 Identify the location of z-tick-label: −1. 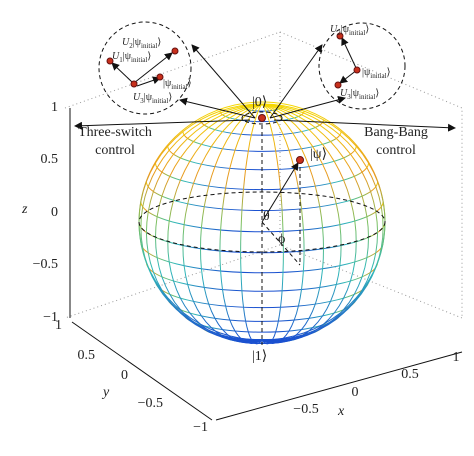
(50, 317).